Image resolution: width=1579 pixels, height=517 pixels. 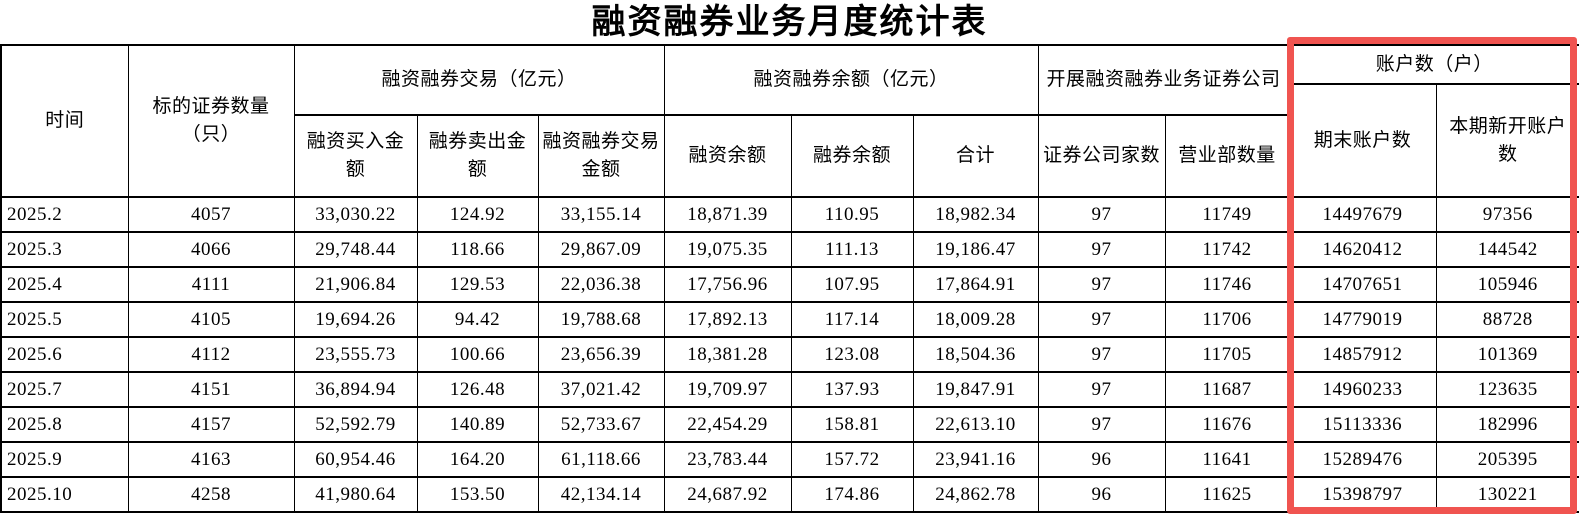 I want to click on value-cell: 15289476, so click(x=1362, y=459).